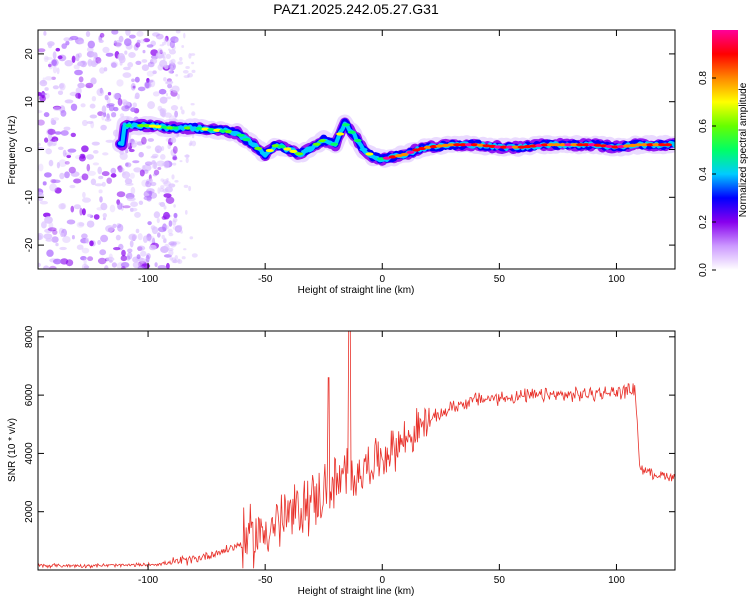 The width and height of the screenshot is (750, 600). Describe the element at coordinates (703, 126) in the screenshot. I see `colorbar-tick-label: 0.6` at that location.